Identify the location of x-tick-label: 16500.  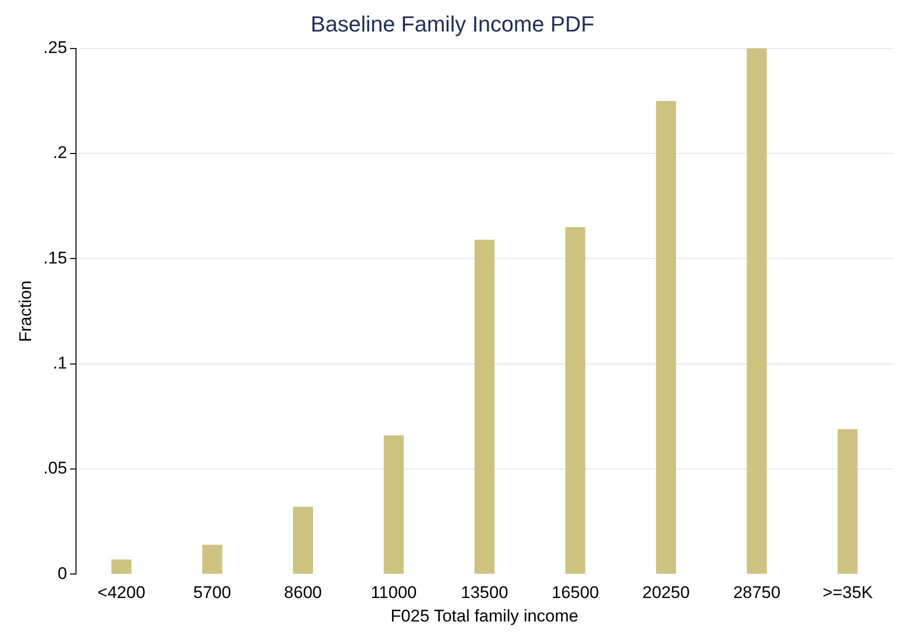
(575, 592).